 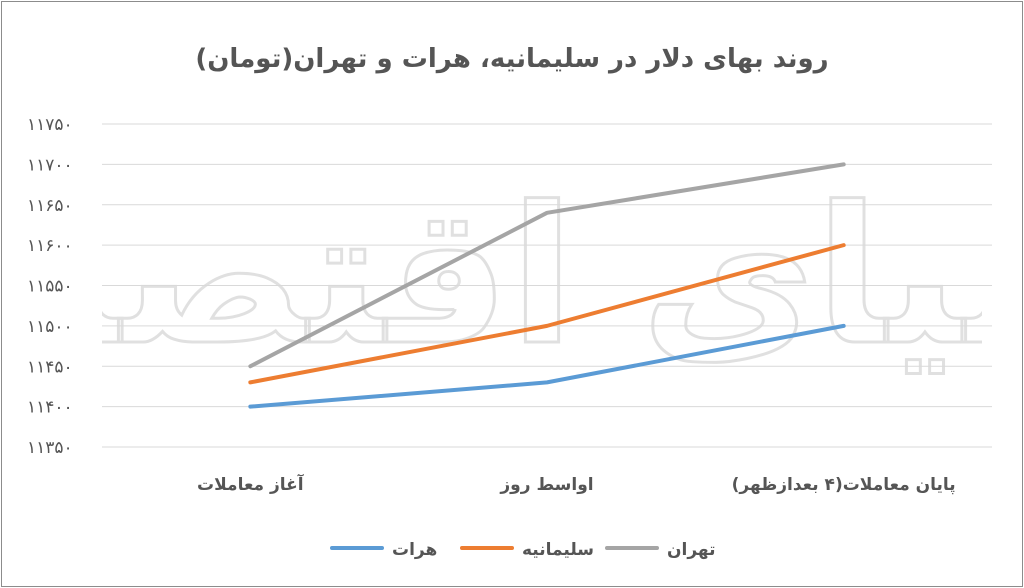 What do you see at coordinates (50, 448) in the screenshot?
I see `y-tick-label: ۱۱۳۵۰` at bounding box center [50, 448].